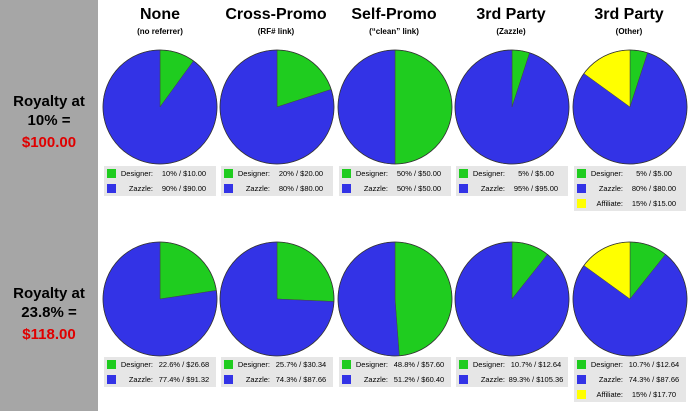 The width and height of the screenshot is (690, 411). I want to click on row-label-line2: 10% =, so click(49, 120).